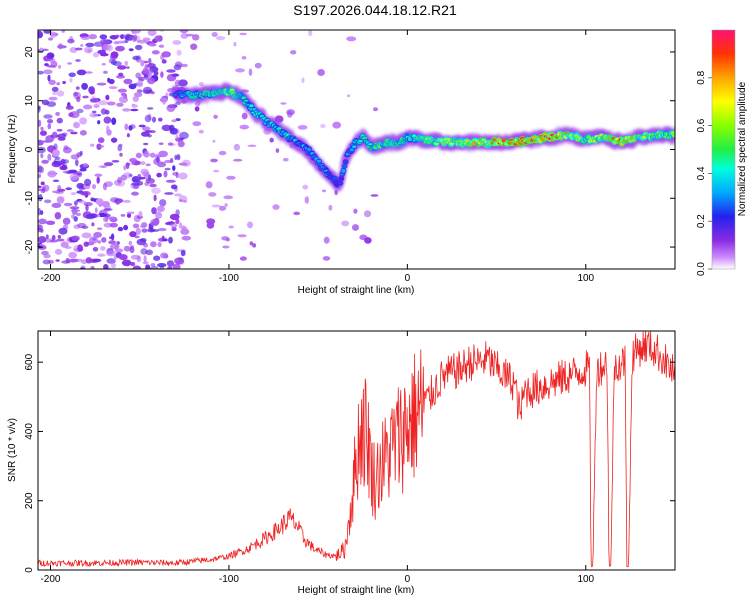  Describe the element at coordinates (229, 579) in the screenshot. I see `snr-x-tick-label: -100` at that location.